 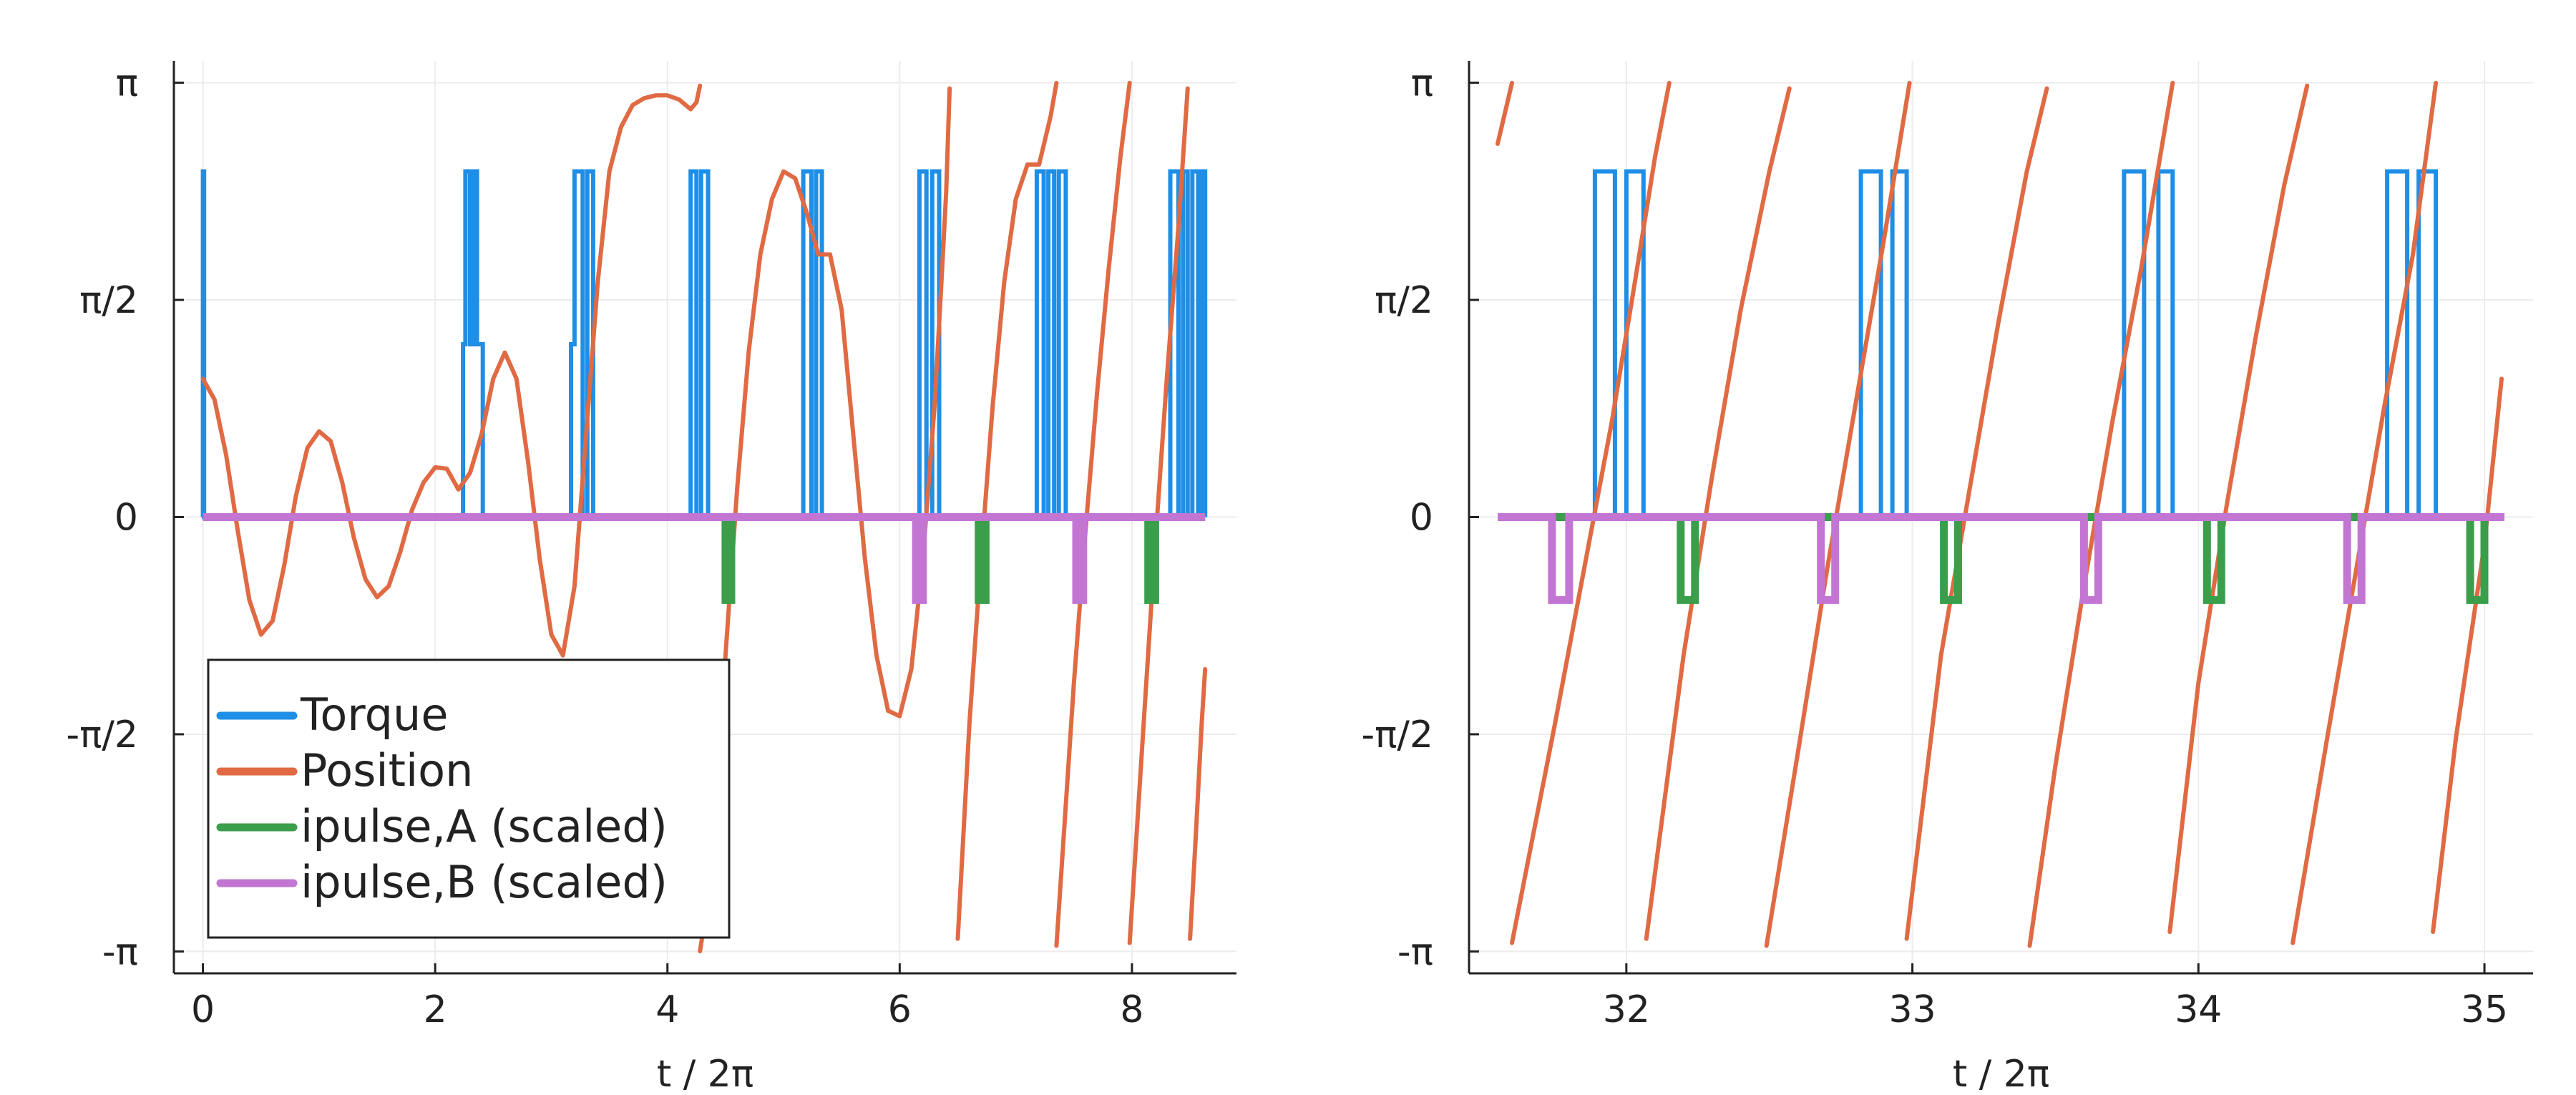 I want to click on legend-label-ipulse-b-scaled: ipulse,B (scaled), so click(x=484, y=882).